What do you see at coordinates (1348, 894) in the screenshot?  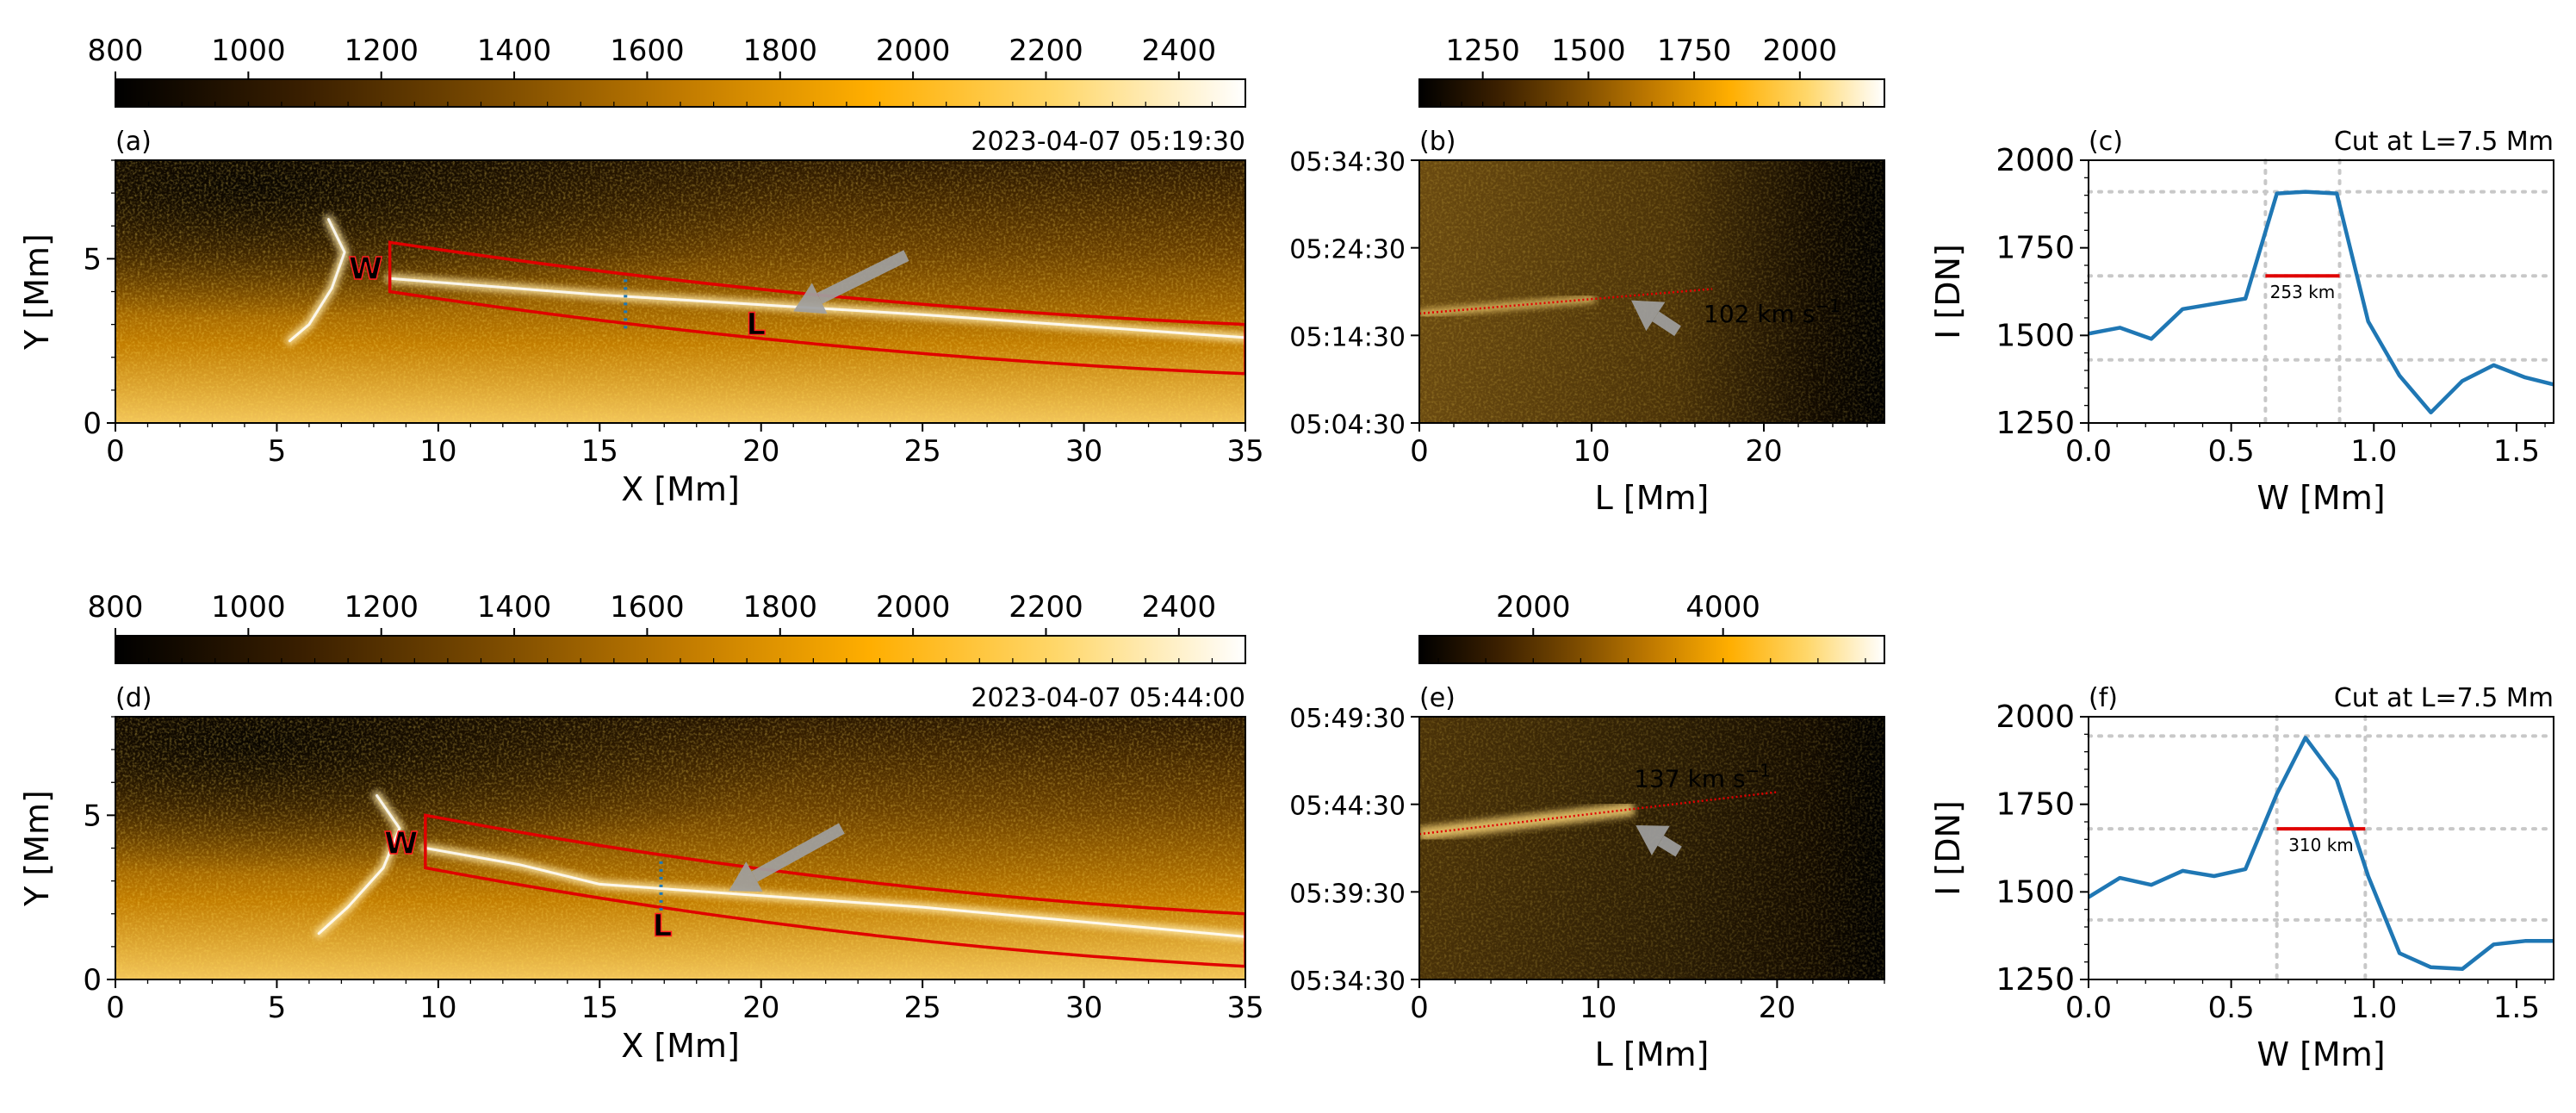 I see `y-tick-label: 05:39:30` at bounding box center [1348, 894].